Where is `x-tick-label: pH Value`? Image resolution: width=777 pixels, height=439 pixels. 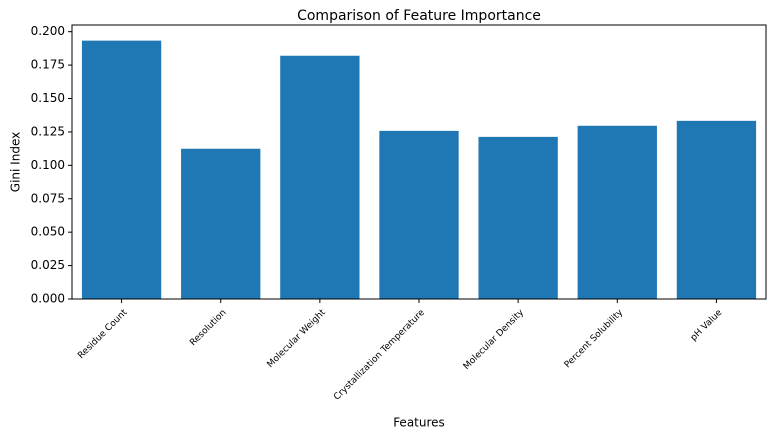
x-tick-label: pH Value is located at coordinates (707, 325).